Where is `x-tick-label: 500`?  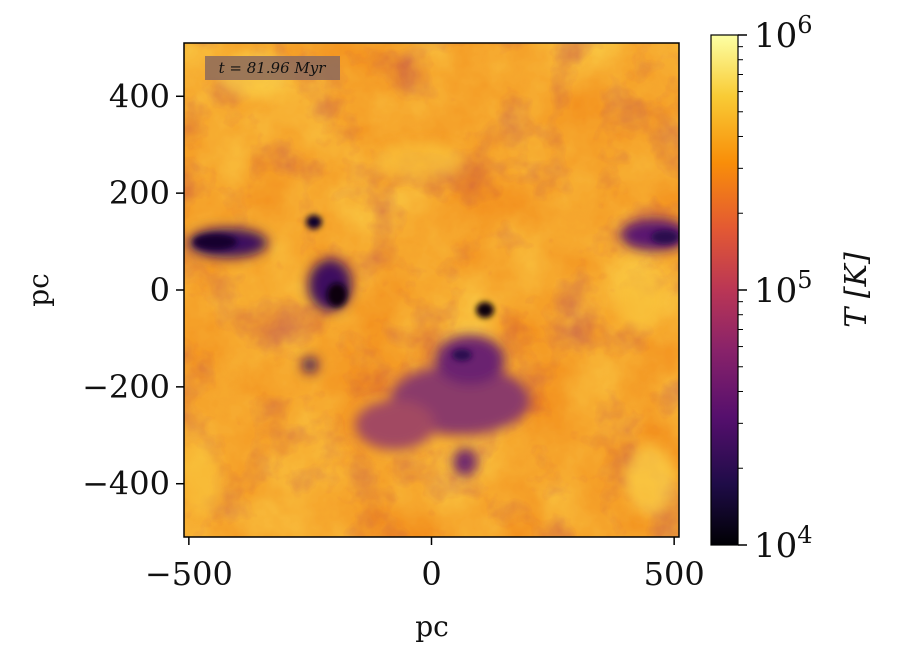 x-tick-label: 500 is located at coordinates (674, 574).